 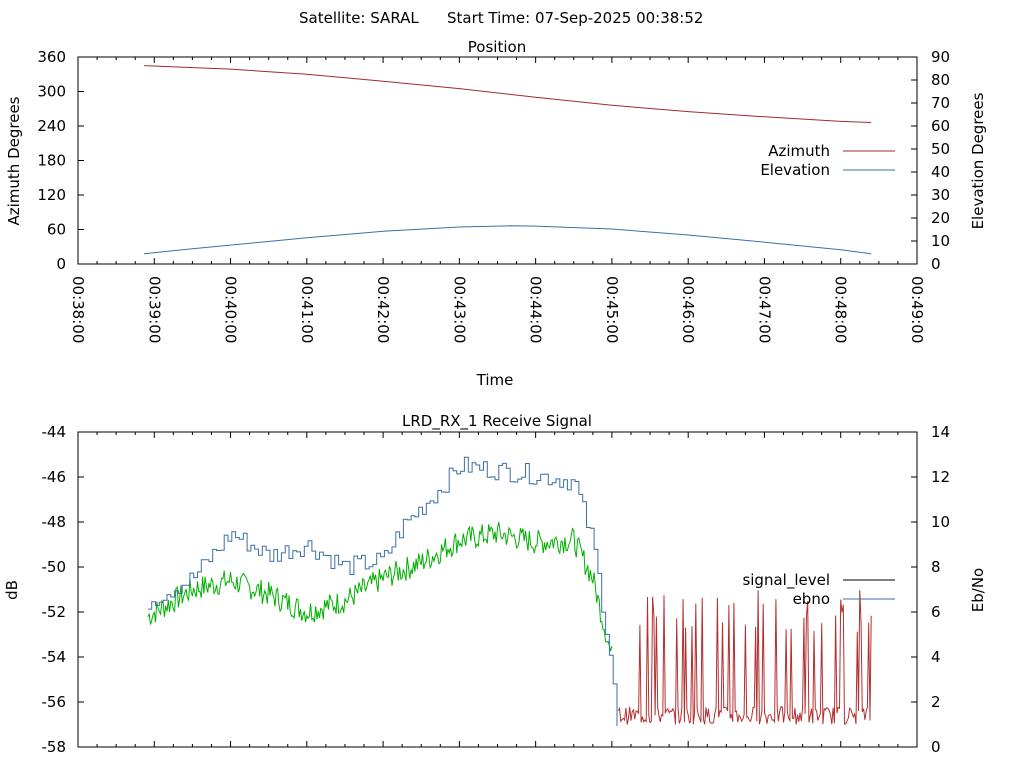 What do you see at coordinates (936, 612) in the screenshot?
I see `receive-y2tick-label: 6` at bounding box center [936, 612].